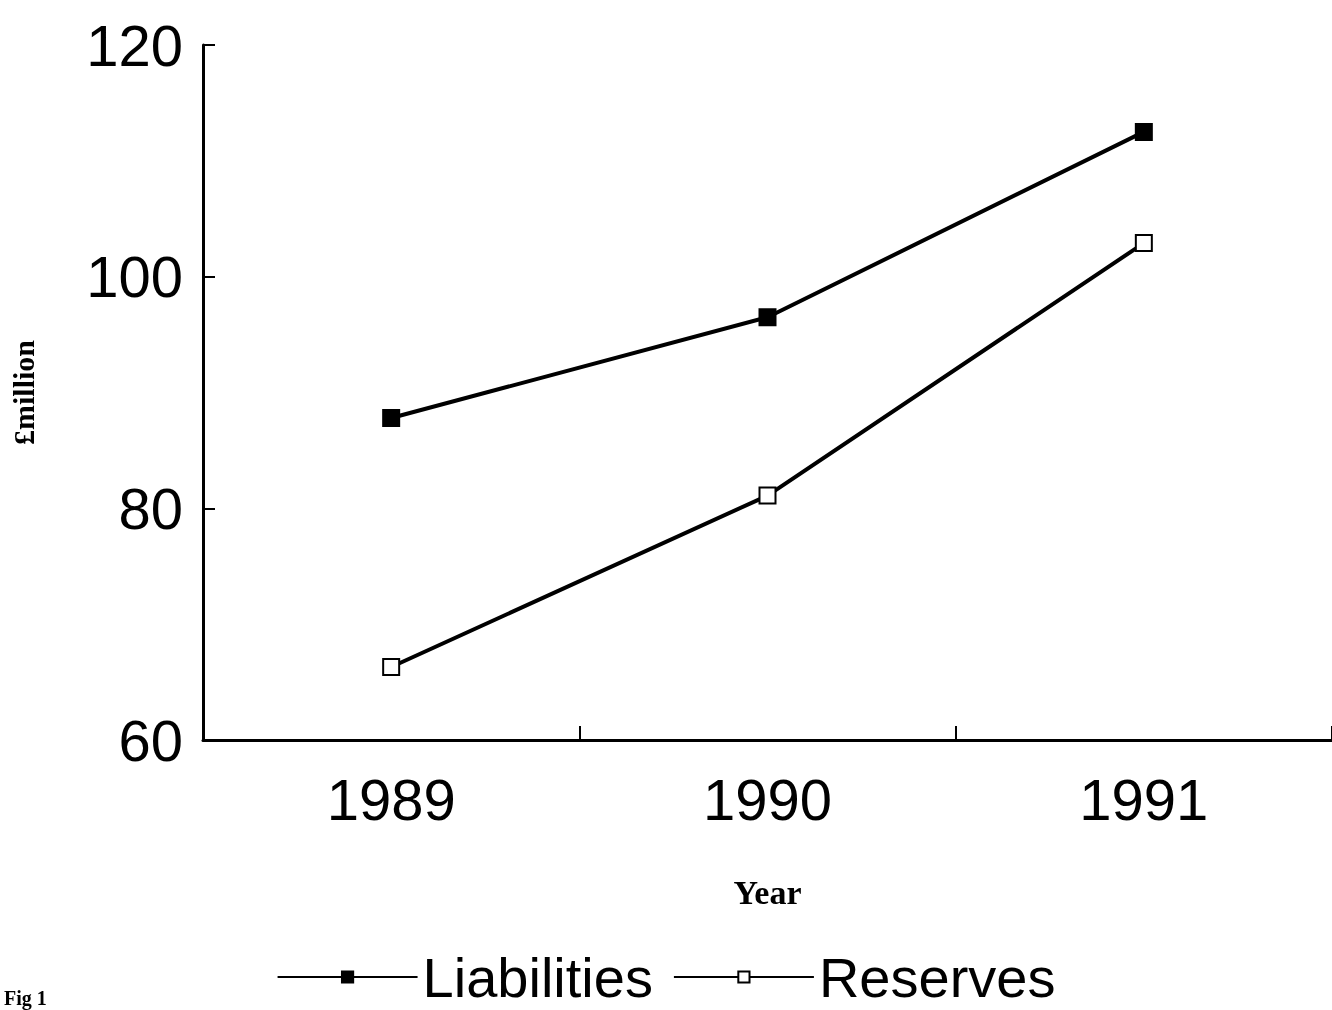 The height and width of the screenshot is (1010, 1332). Describe the element at coordinates (767, 892) in the screenshot. I see `x-axis-title: Year` at that location.